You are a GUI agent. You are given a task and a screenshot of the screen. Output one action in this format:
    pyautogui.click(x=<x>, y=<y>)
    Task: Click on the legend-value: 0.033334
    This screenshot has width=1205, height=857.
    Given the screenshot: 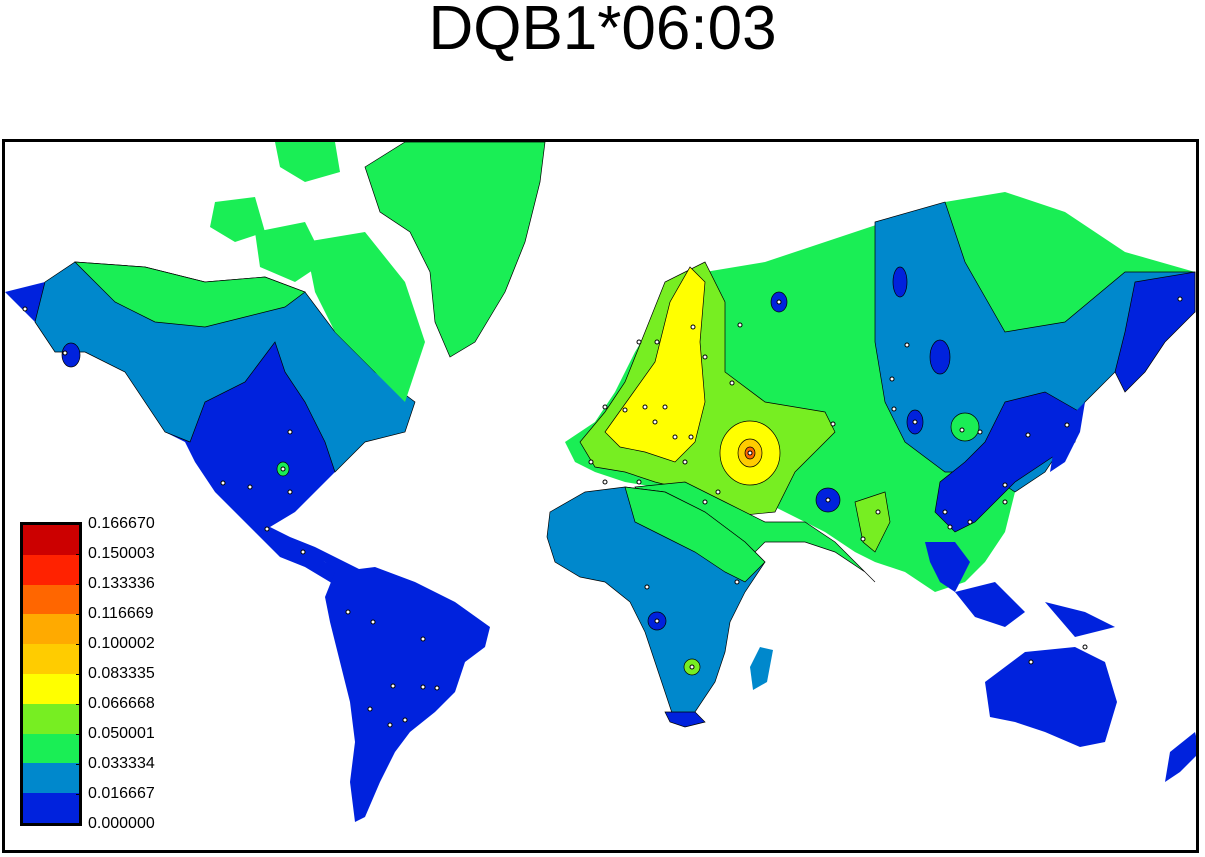 What is the action you would take?
    pyautogui.click(x=121, y=763)
    